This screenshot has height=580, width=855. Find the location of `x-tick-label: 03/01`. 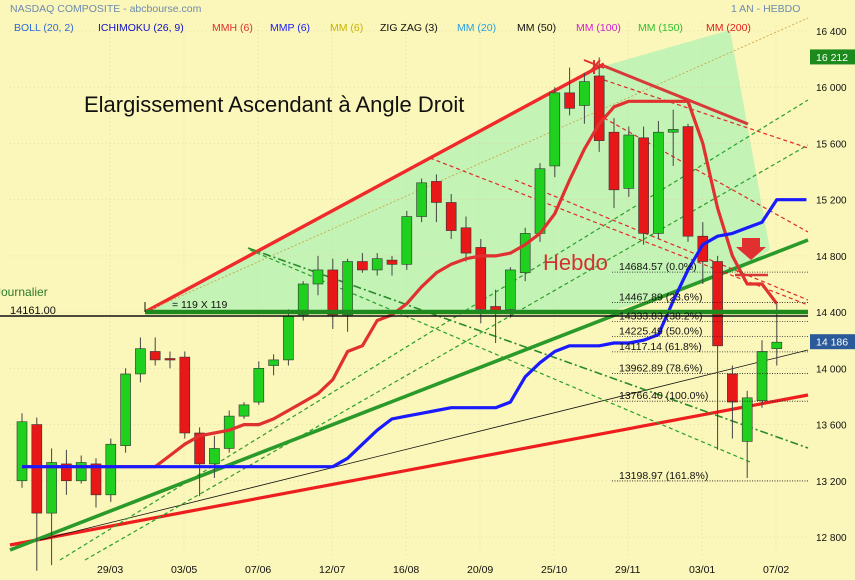

x-tick-label: 03/01 is located at coordinates (702, 570).